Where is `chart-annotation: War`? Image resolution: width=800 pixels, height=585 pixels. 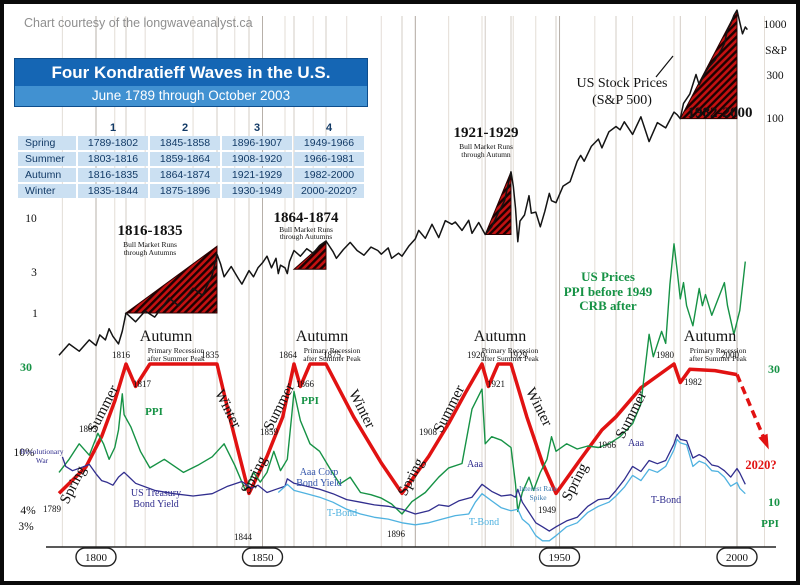
chart-annotation: War is located at coordinates (42, 460).